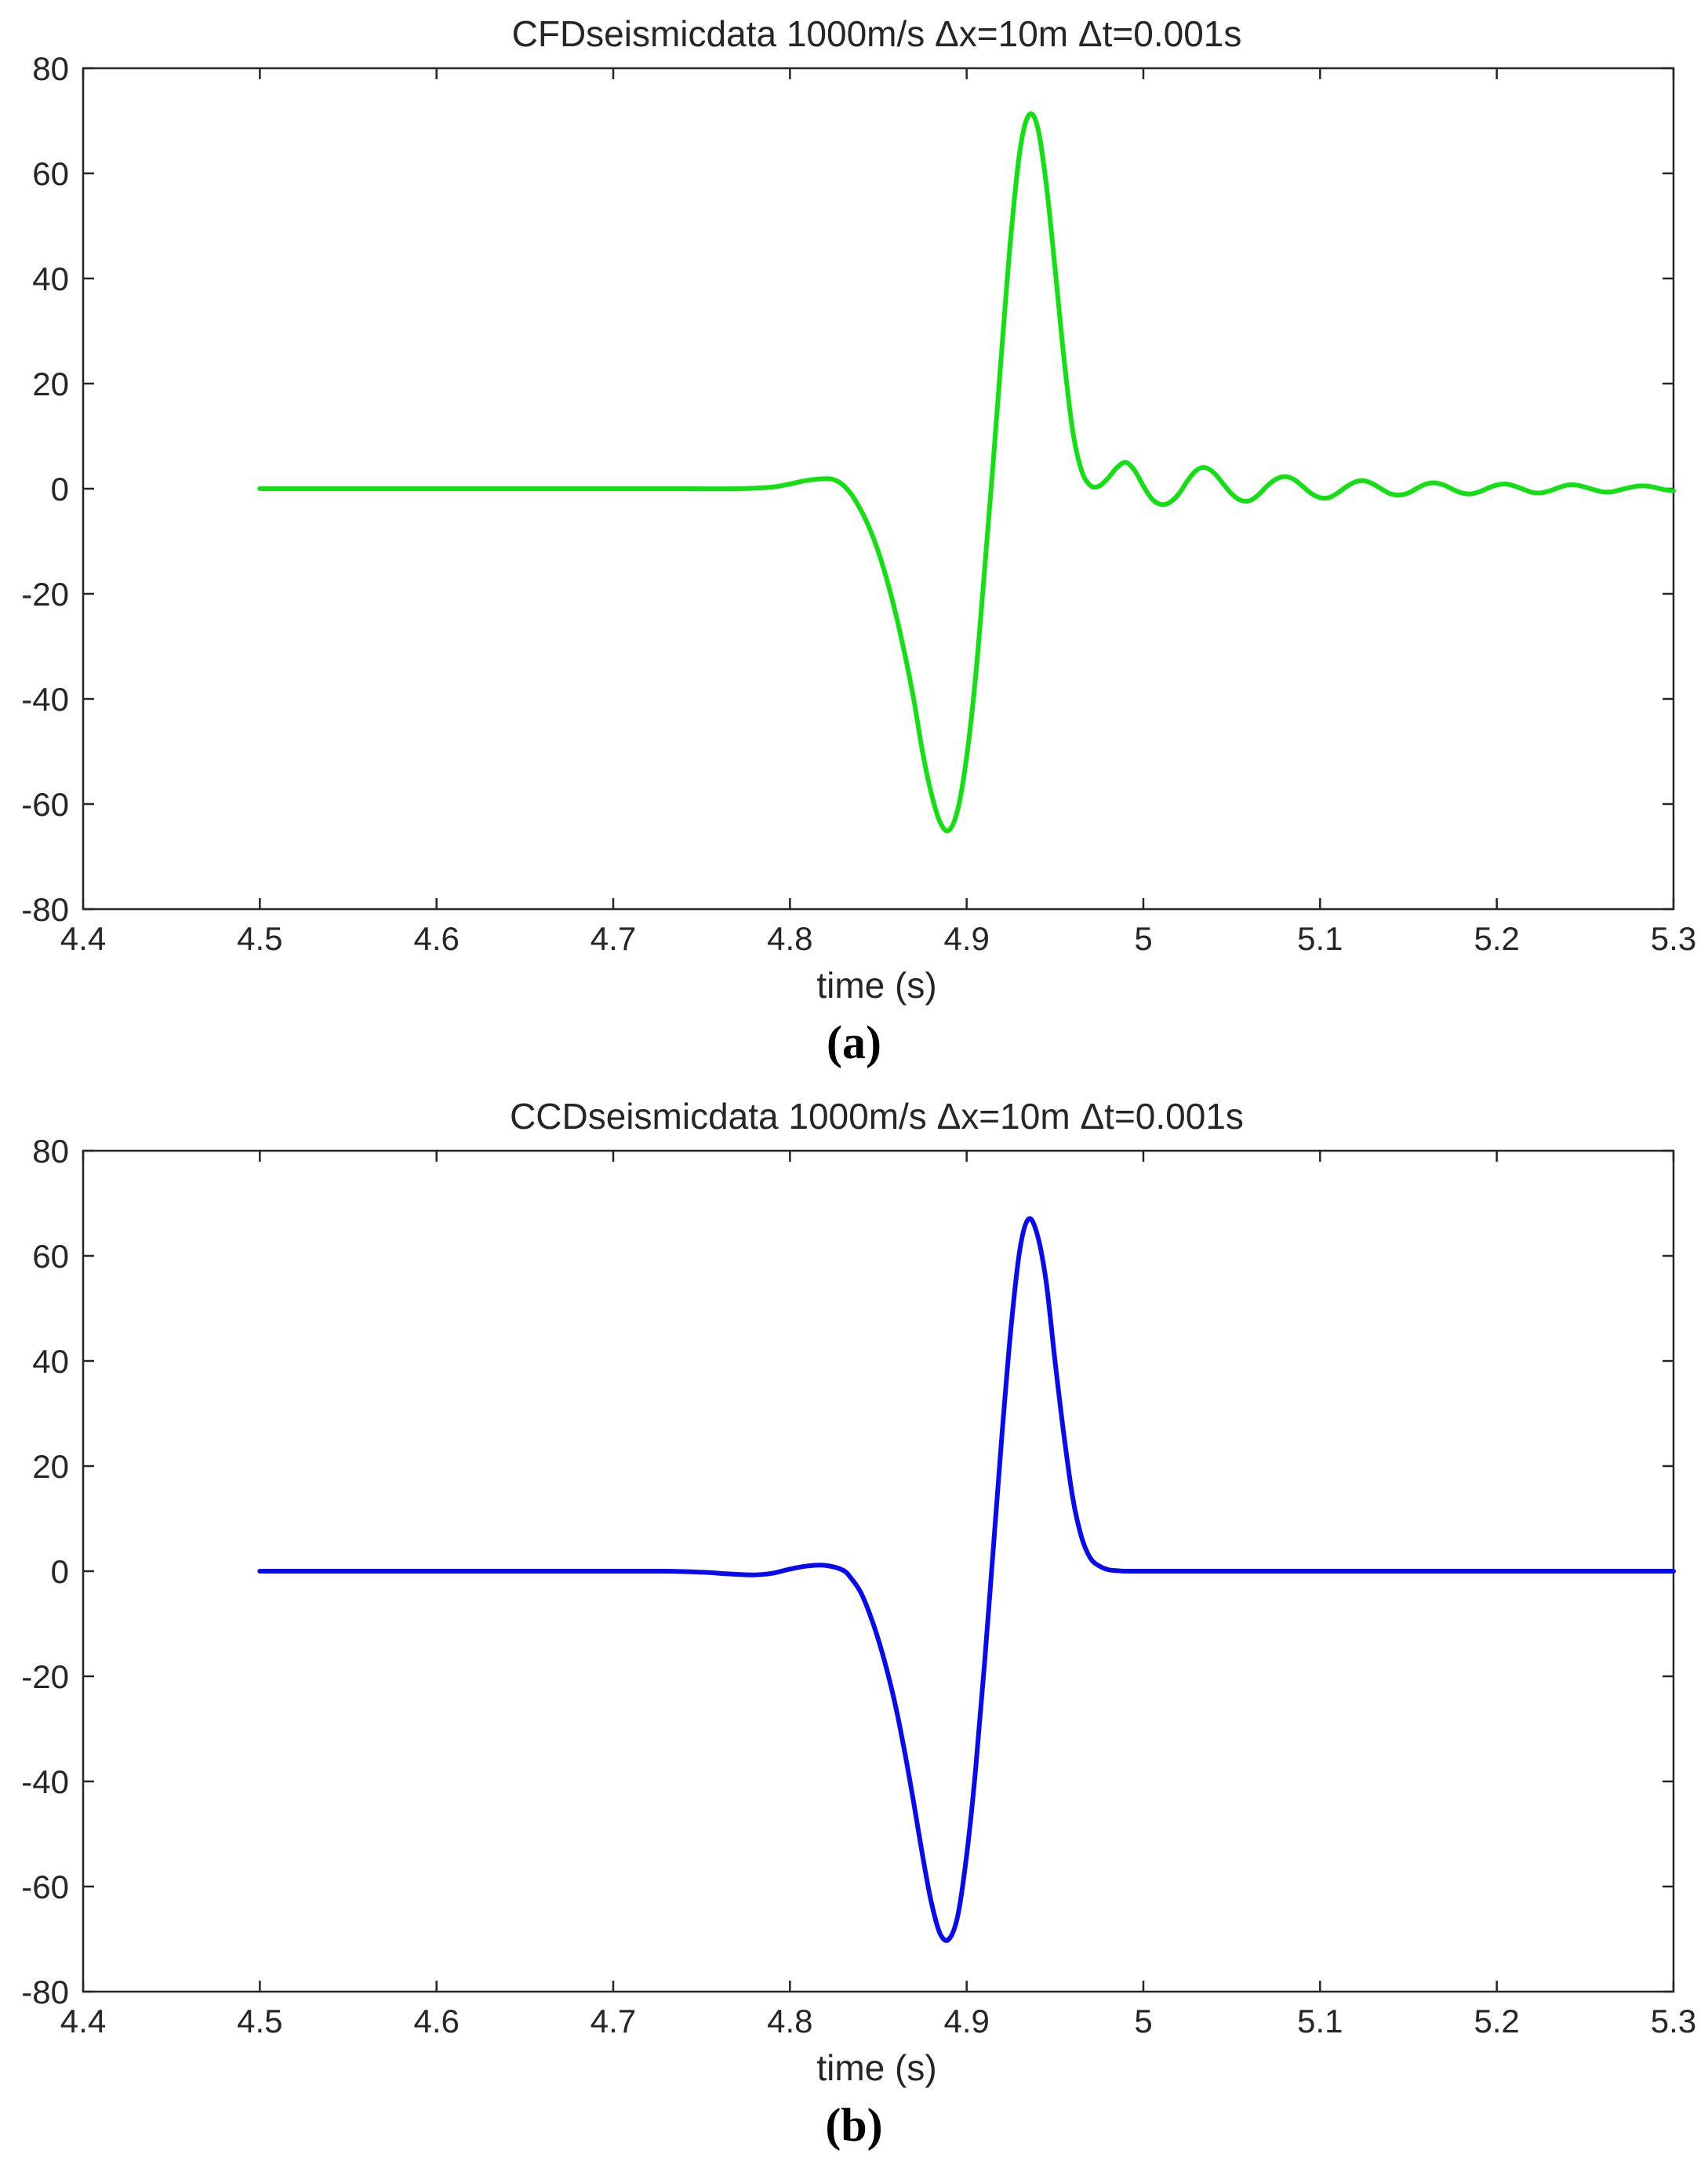 This screenshot has width=1708, height=2165. I want to click on chart-b-x-axis-label: time (s), so click(876, 2068).